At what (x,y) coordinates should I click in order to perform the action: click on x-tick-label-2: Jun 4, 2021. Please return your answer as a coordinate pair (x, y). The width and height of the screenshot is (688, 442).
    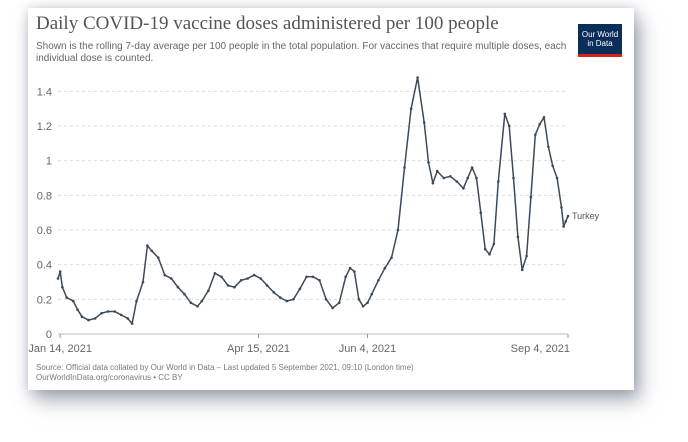
    Looking at the image, I should click on (368, 349).